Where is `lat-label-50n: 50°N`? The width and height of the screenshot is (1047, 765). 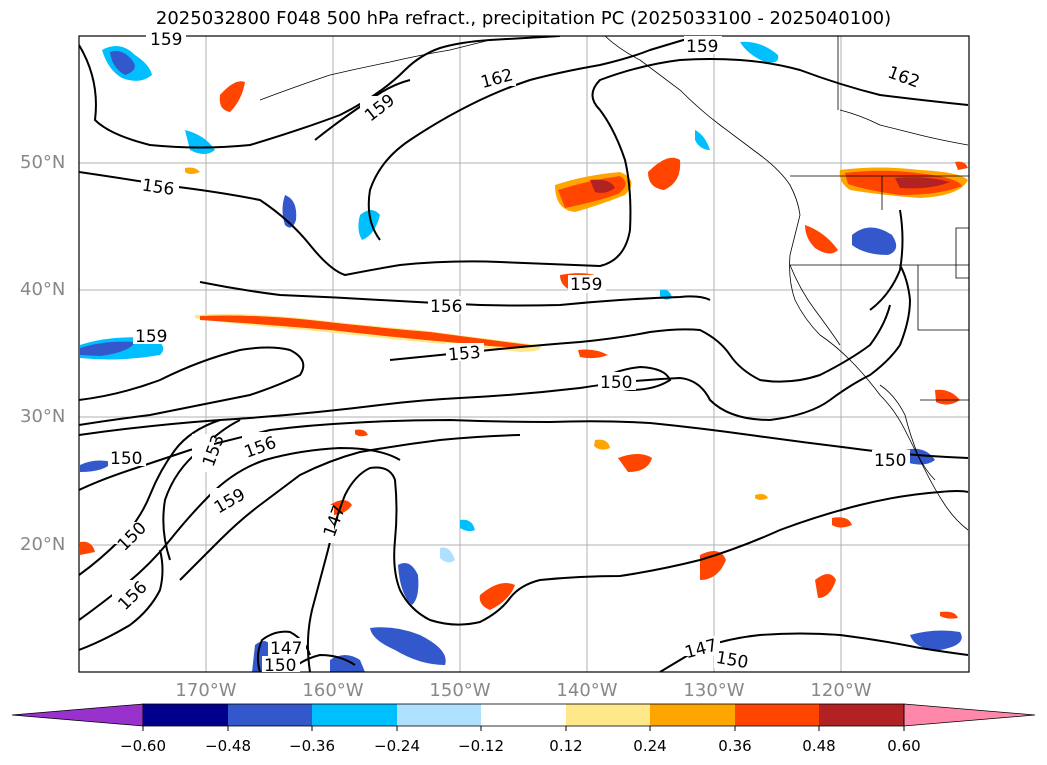
lat-label-50n: 50°N is located at coordinates (43, 162).